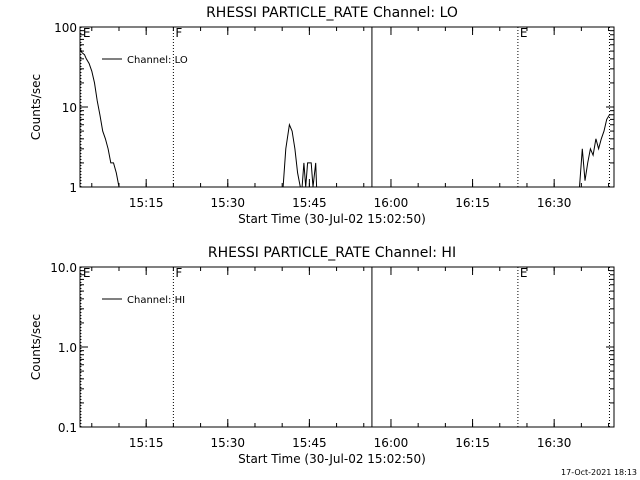 The height and width of the screenshot is (480, 640). What do you see at coordinates (599, 472) in the screenshot?
I see `footer-timestamp: 17-Oct-2021 18:13` at bounding box center [599, 472].